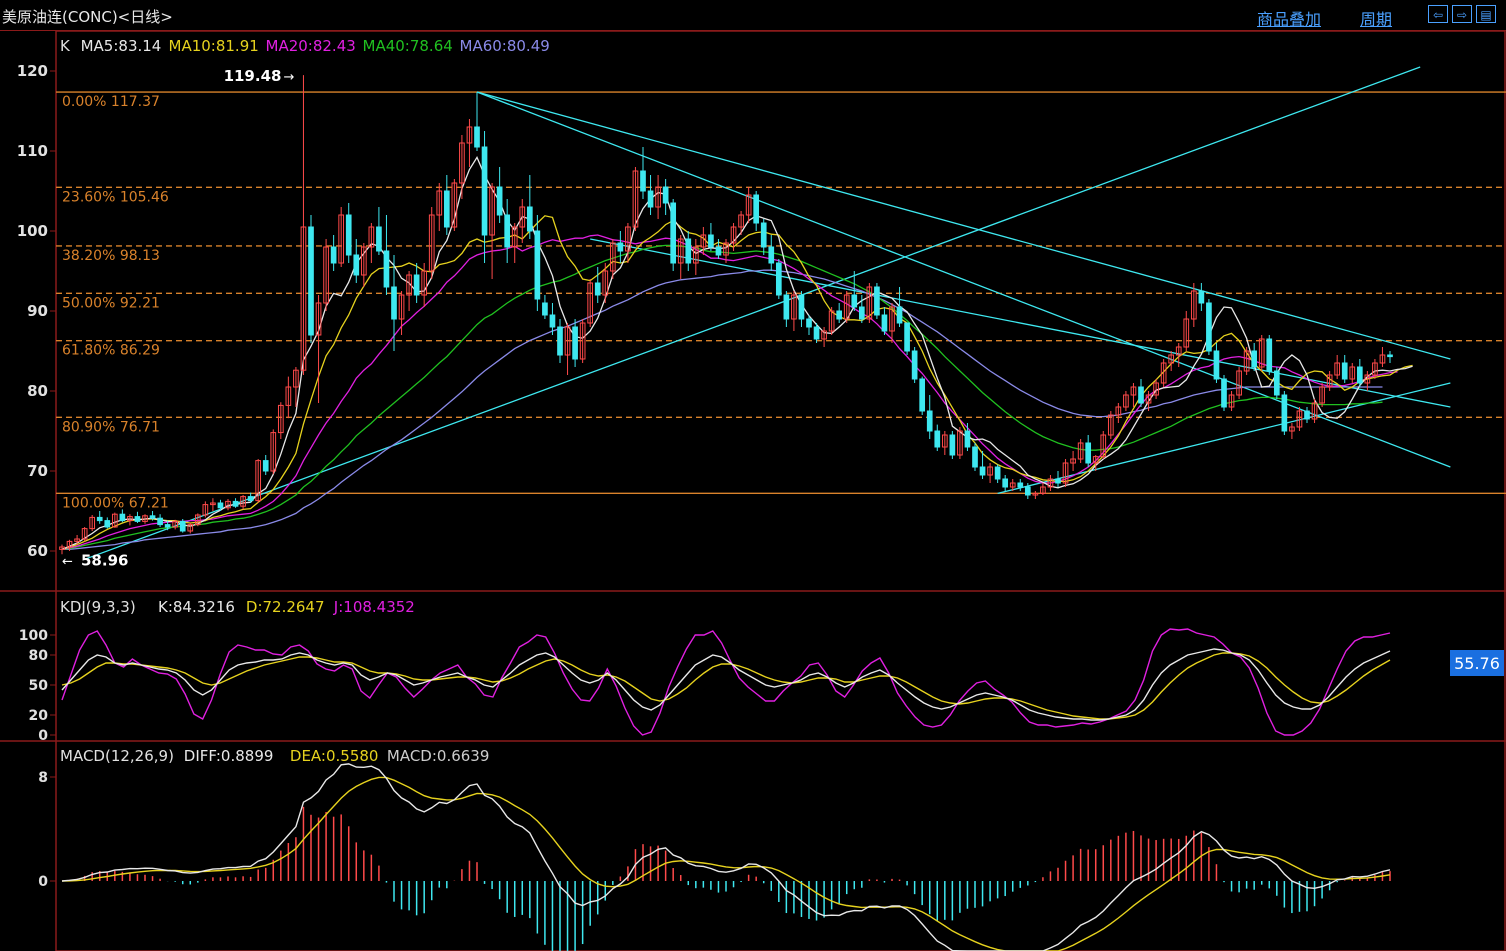  Describe the element at coordinates (726, 686) in the screenshot. I see `kdj-d-line` at that location.